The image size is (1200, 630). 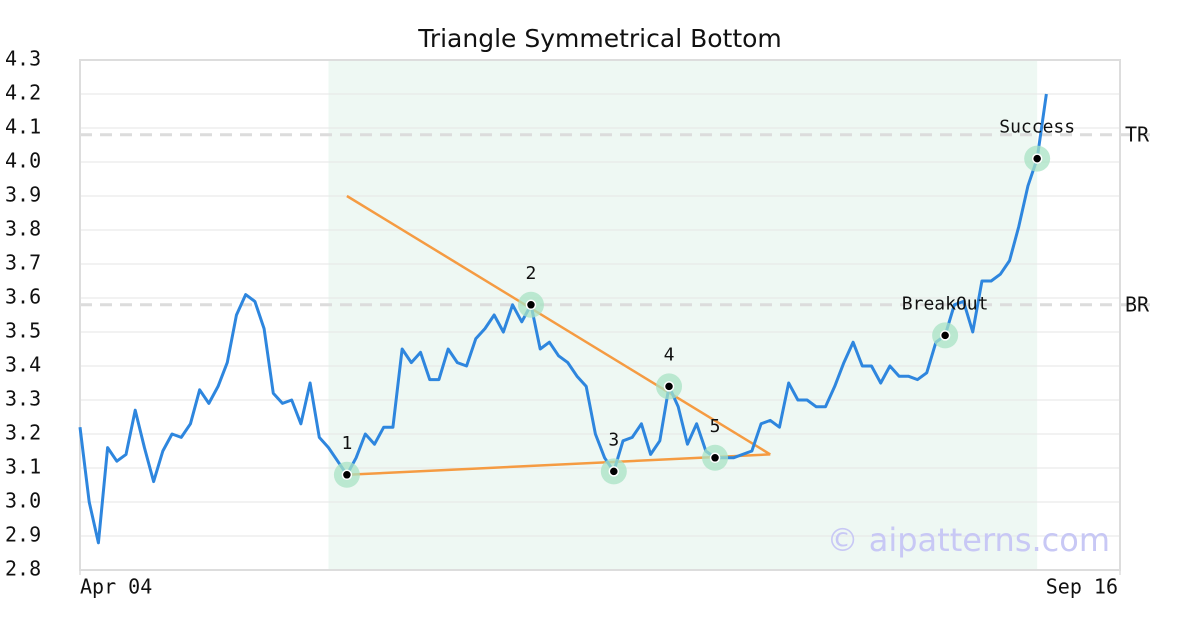 I want to click on y-tick-label: 4.1, so click(x=23, y=127).